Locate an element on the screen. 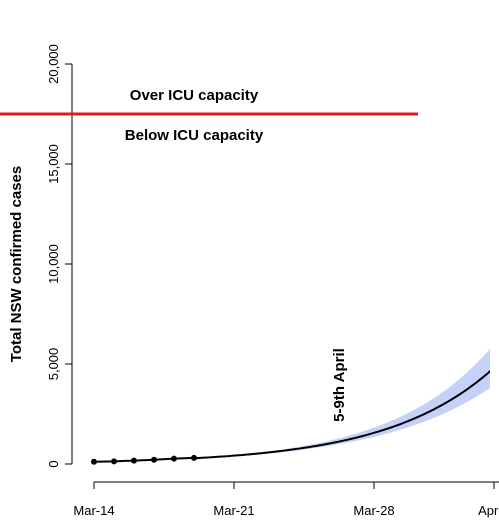 This screenshot has width=499, height=529. observed-line is located at coordinates (144, 459).